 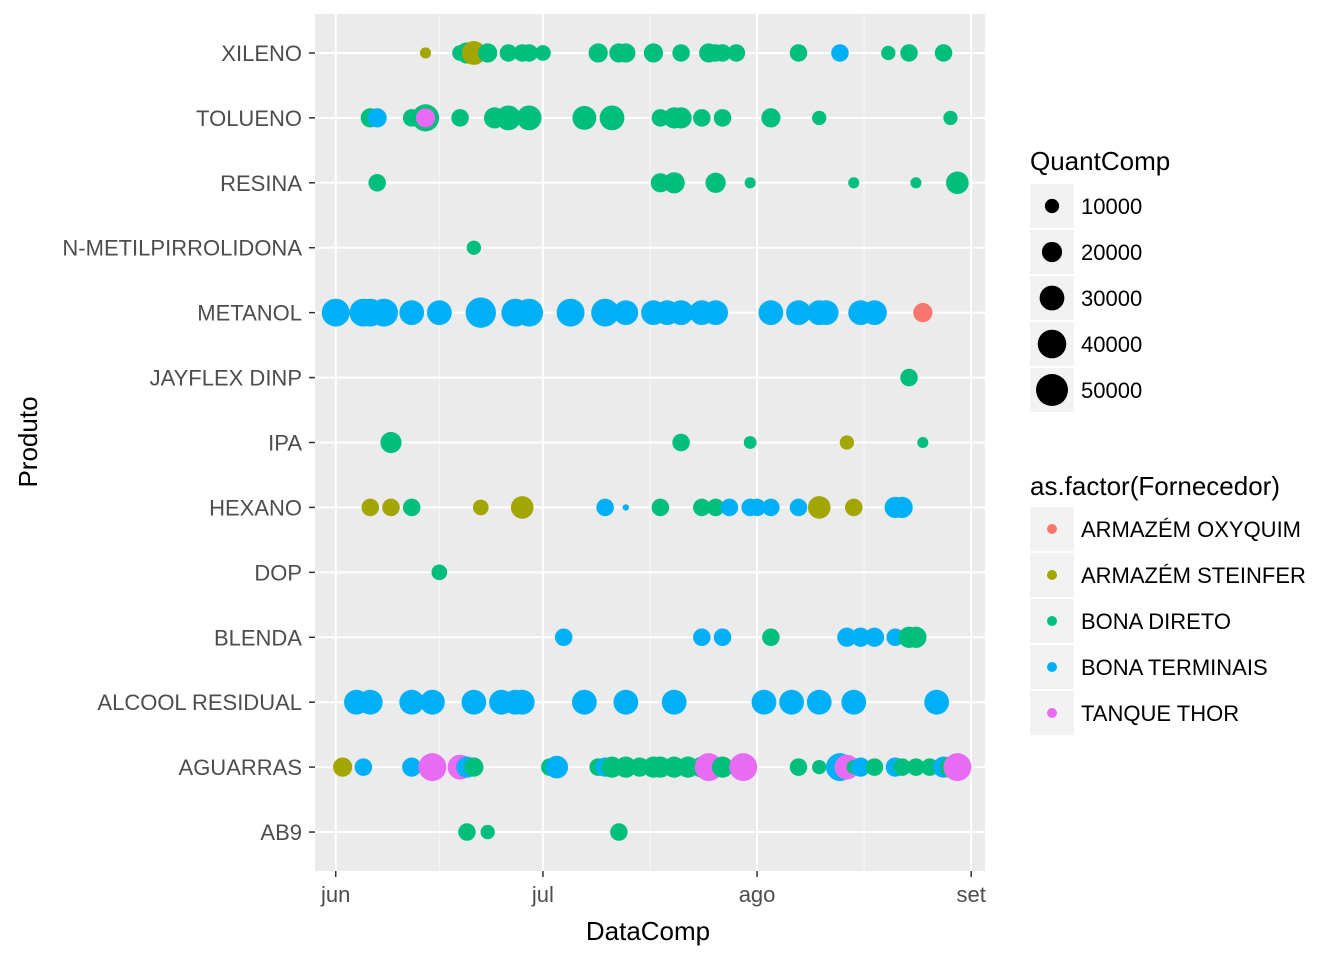 What do you see at coordinates (226, 378) in the screenshot?
I see `y-tick-label: JAYFLEX DINP` at bounding box center [226, 378].